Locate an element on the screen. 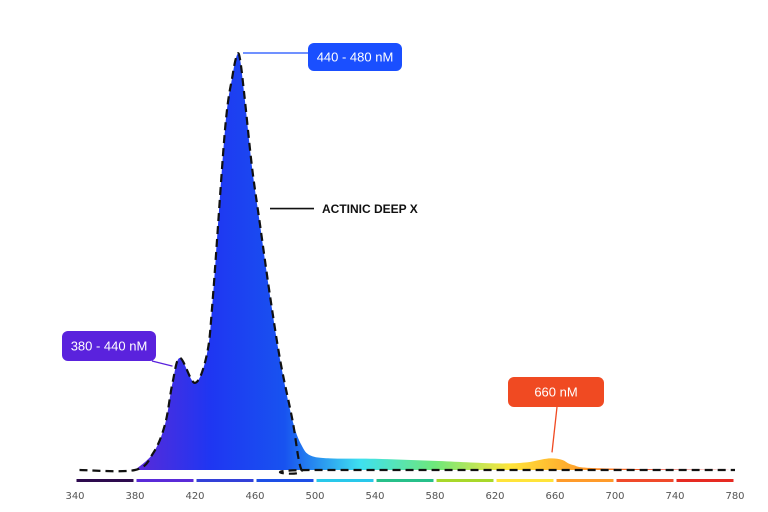 This screenshot has height=512, width=768. x-tick-label: 620 is located at coordinates (494, 496).